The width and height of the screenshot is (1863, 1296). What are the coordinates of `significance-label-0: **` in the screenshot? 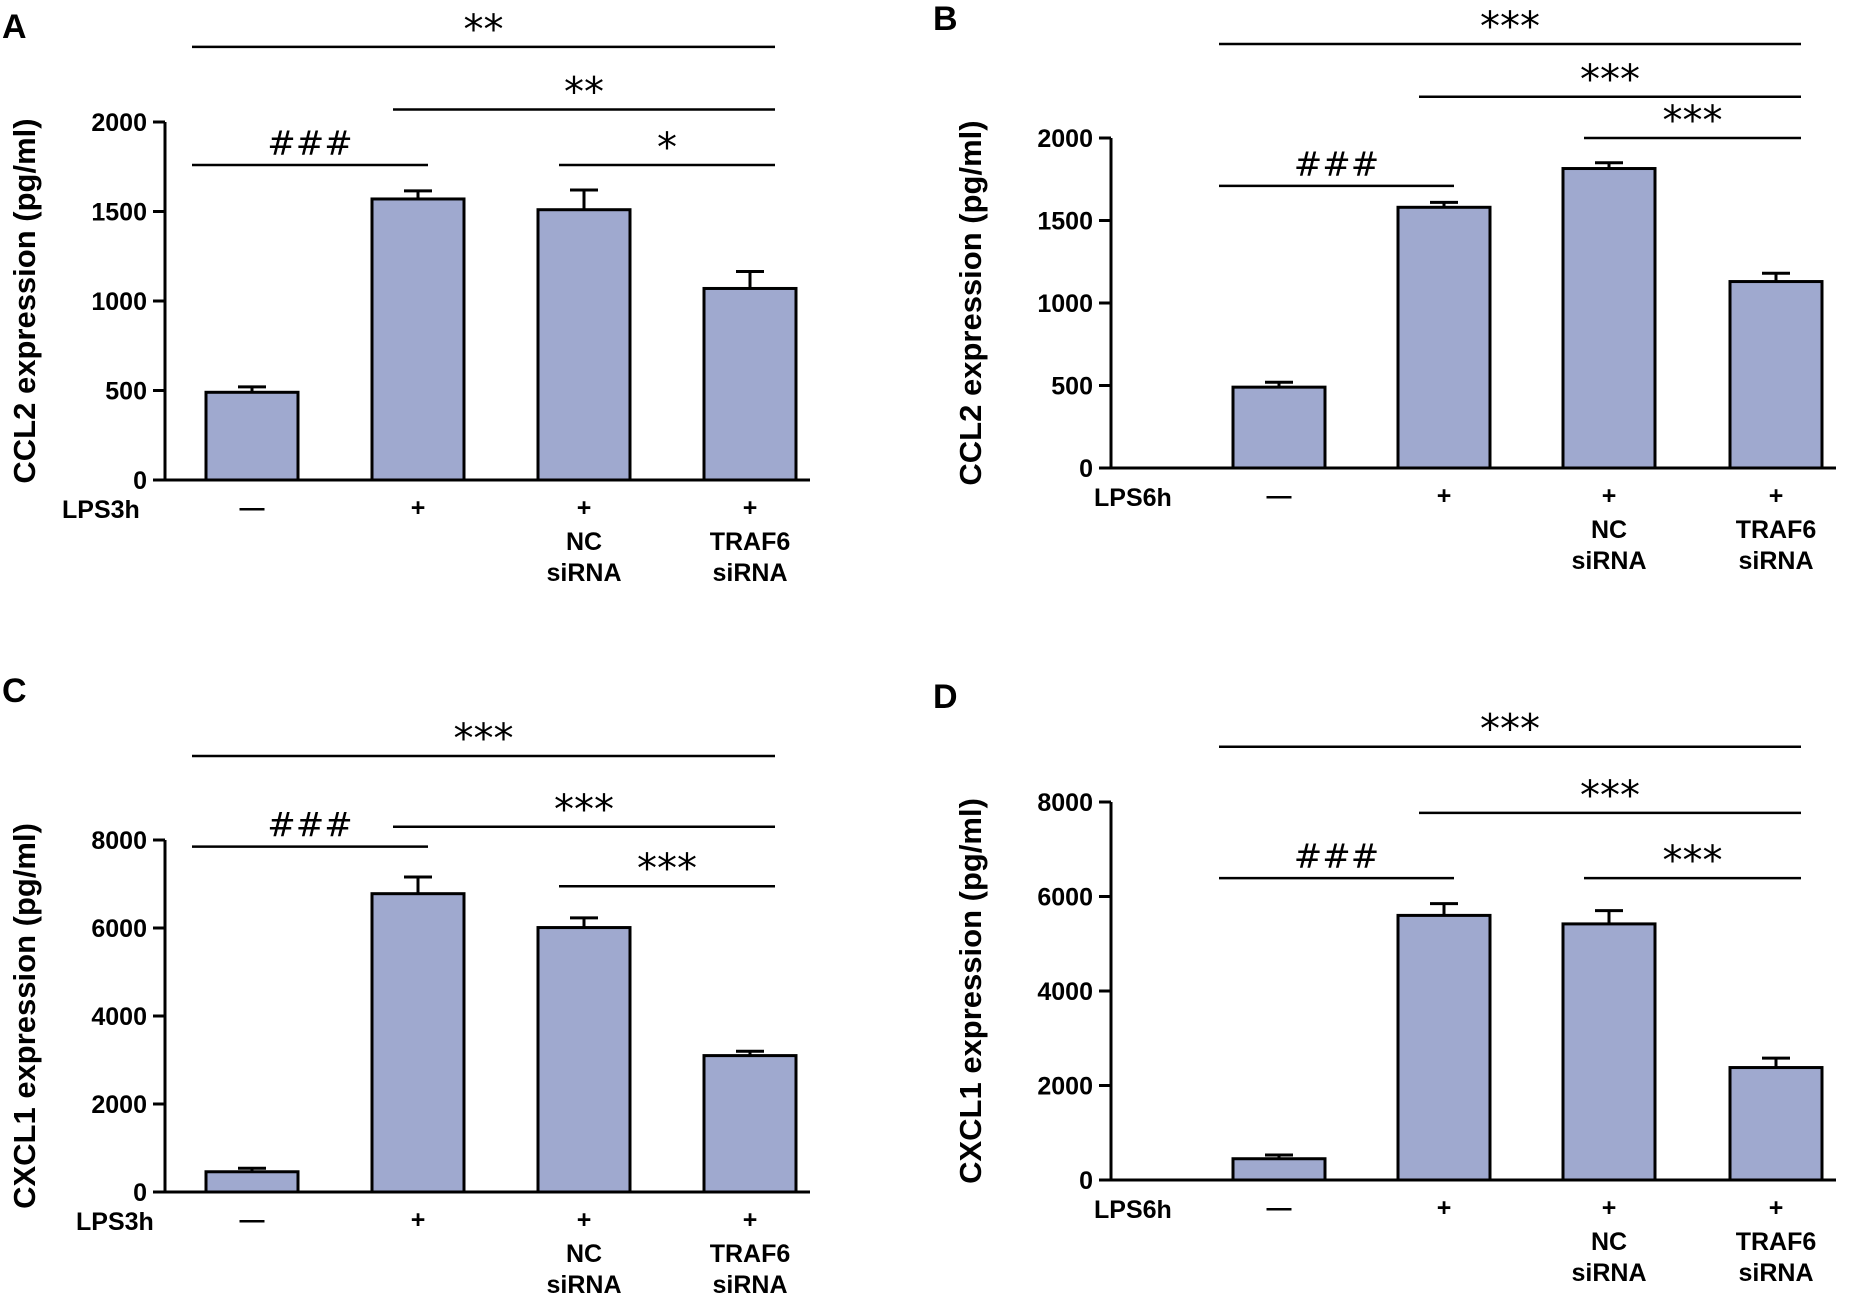 It's located at (484, 30).